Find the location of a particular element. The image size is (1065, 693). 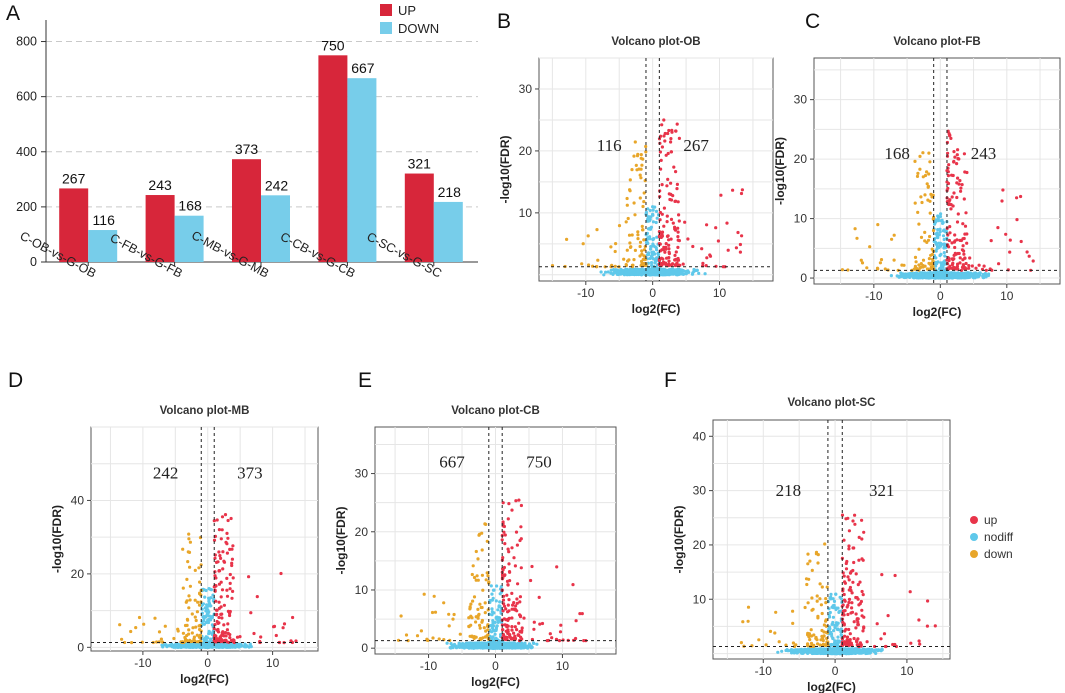

x-axis-label: log2(FC) is located at coordinates (204, 679).